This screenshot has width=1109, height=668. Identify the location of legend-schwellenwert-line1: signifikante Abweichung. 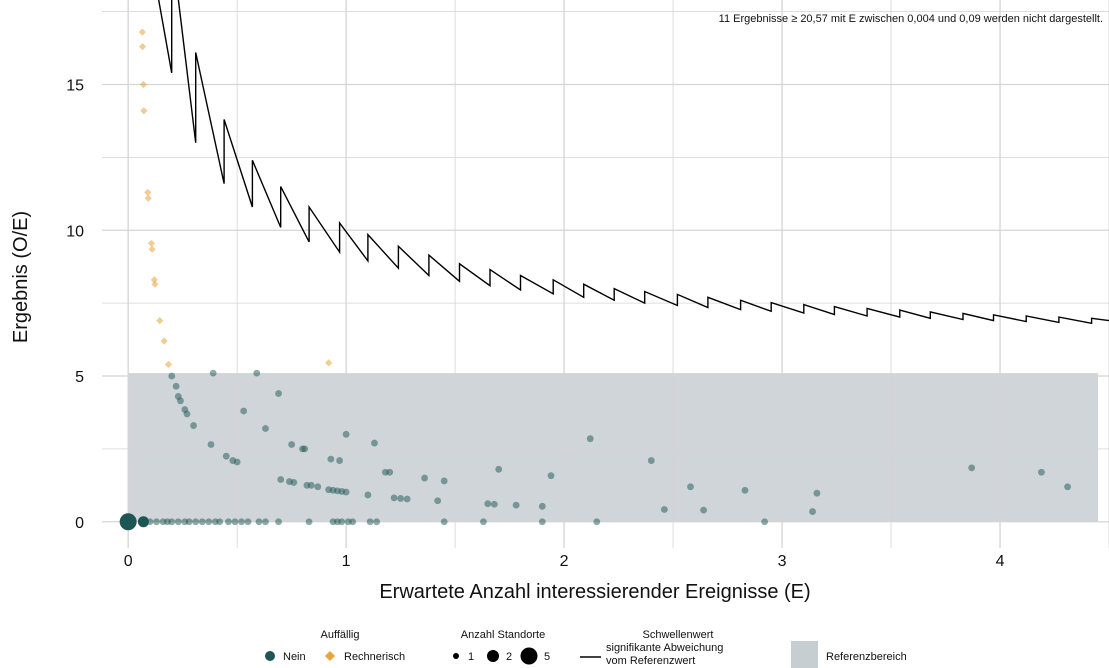
(664, 648).